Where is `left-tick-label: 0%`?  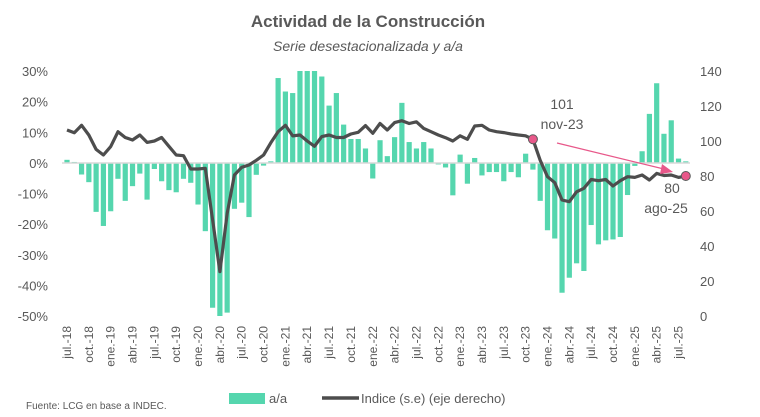
left-tick-label: 0% is located at coordinates (38, 163).